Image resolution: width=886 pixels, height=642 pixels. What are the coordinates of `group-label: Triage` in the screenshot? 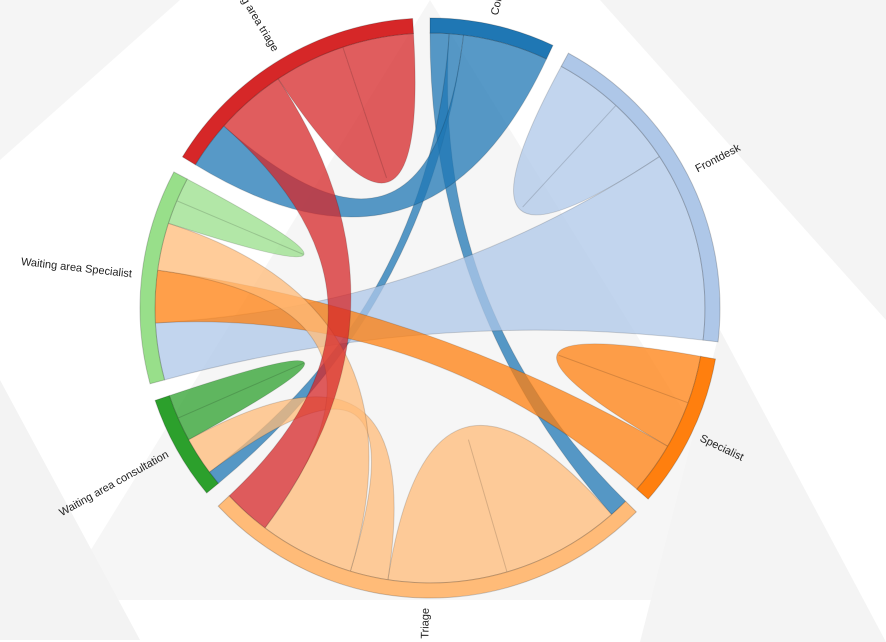 It's located at (425, 623).